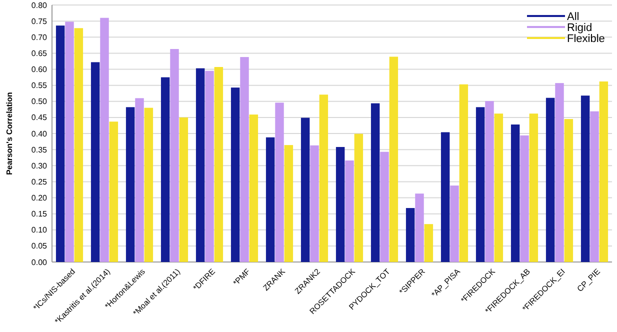  Describe the element at coordinates (39, 117) in the screenshot. I see `y-tick-label: 0.45` at that location.